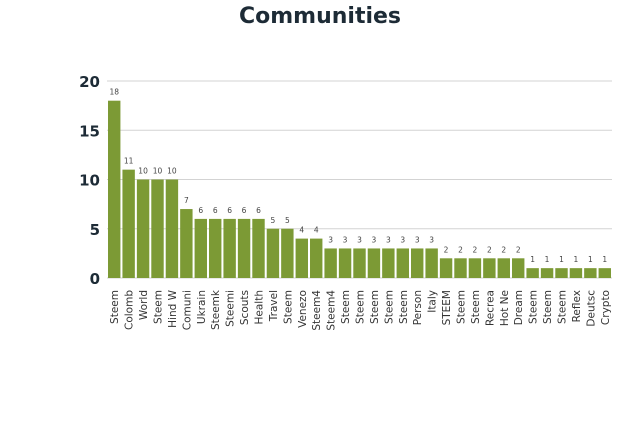 The height and width of the screenshot is (440, 640). Describe the element at coordinates (95, 279) in the screenshot. I see `y-tick-label: 0` at that location.